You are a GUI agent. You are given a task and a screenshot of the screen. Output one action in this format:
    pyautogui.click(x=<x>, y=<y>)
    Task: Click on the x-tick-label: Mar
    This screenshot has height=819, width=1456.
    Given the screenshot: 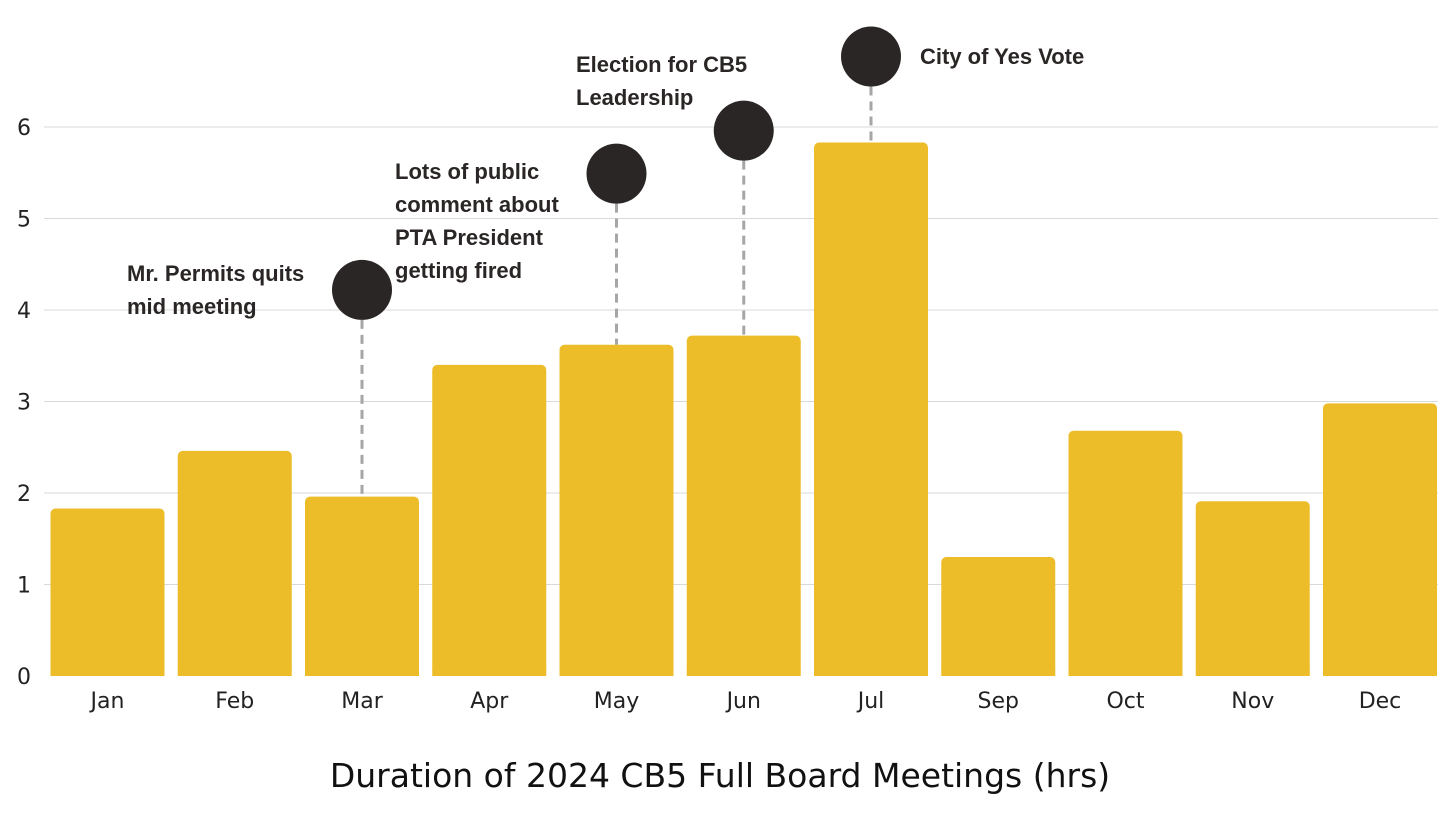 What is the action you would take?
    pyautogui.click(x=362, y=701)
    